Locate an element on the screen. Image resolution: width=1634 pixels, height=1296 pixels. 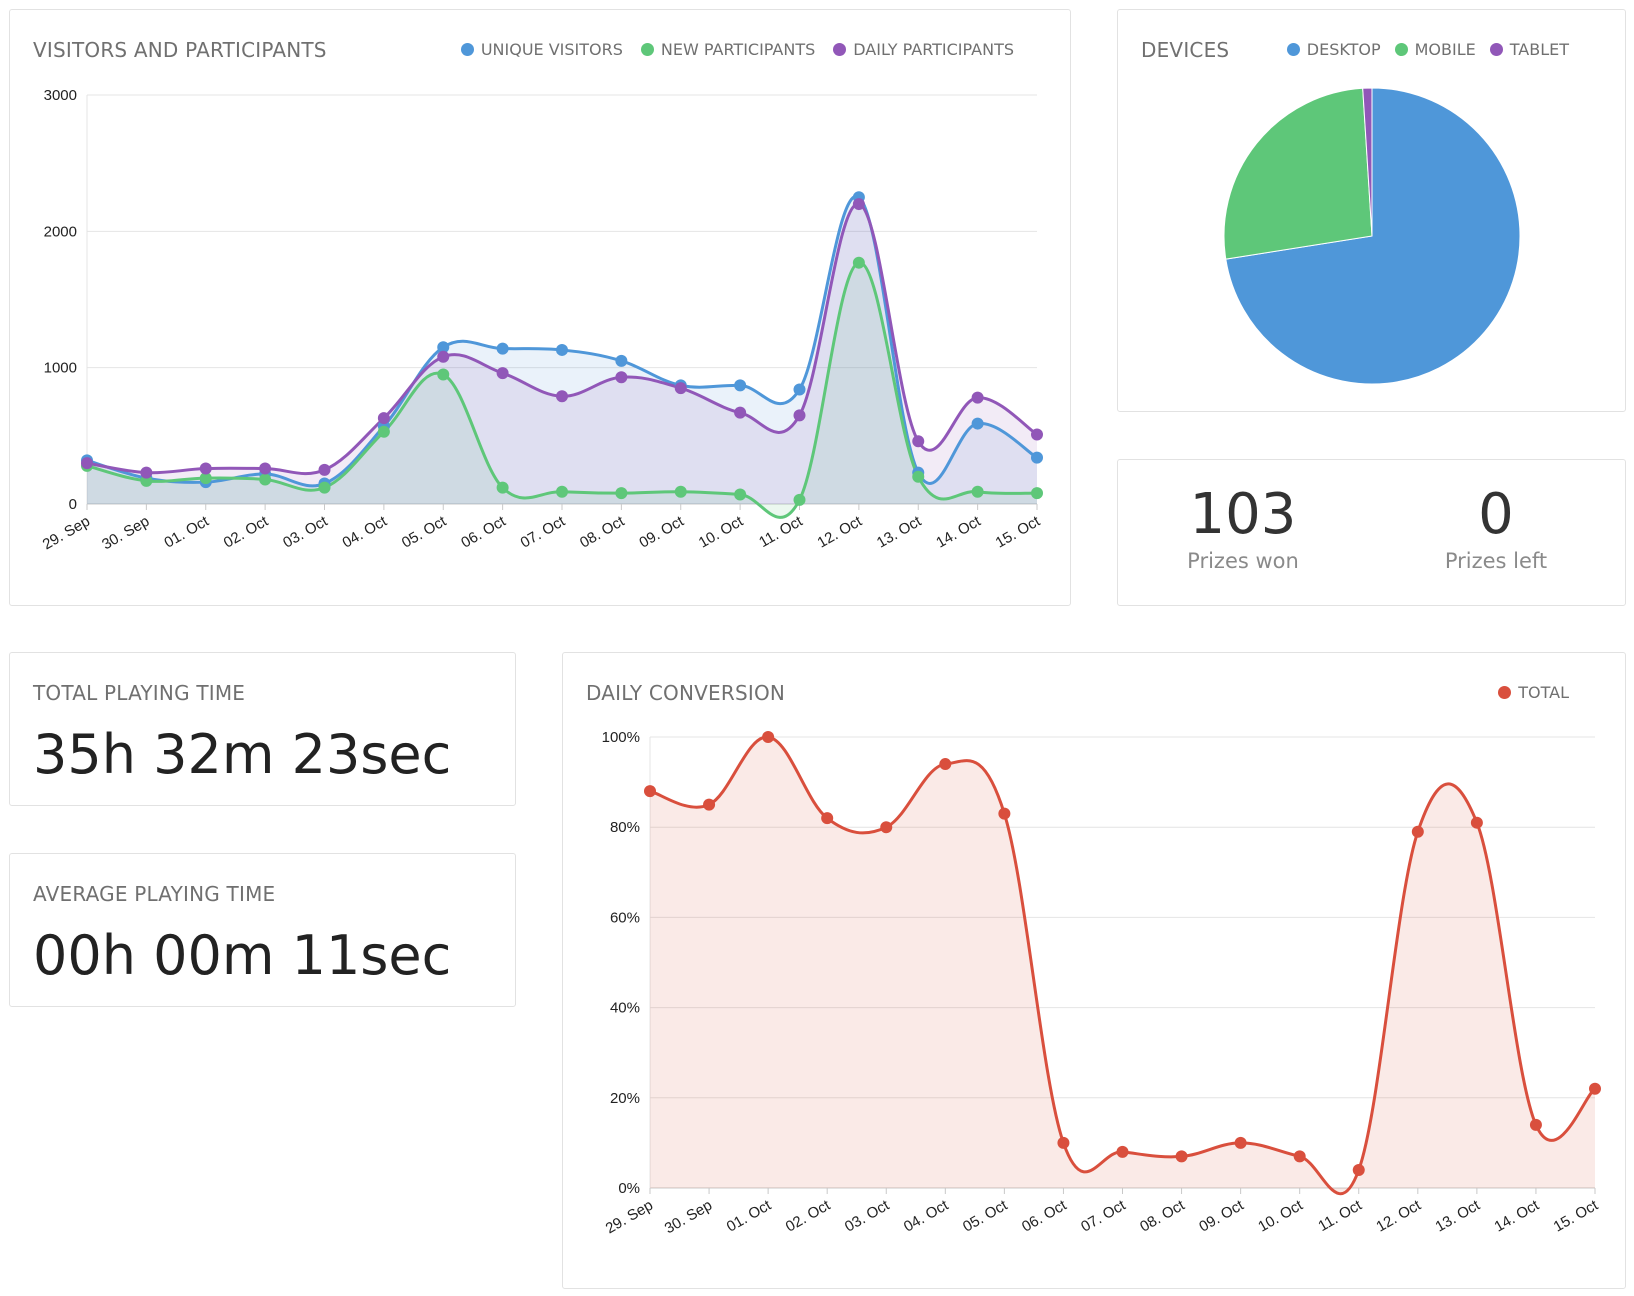
devices-chart is located at coordinates (1372, 236).